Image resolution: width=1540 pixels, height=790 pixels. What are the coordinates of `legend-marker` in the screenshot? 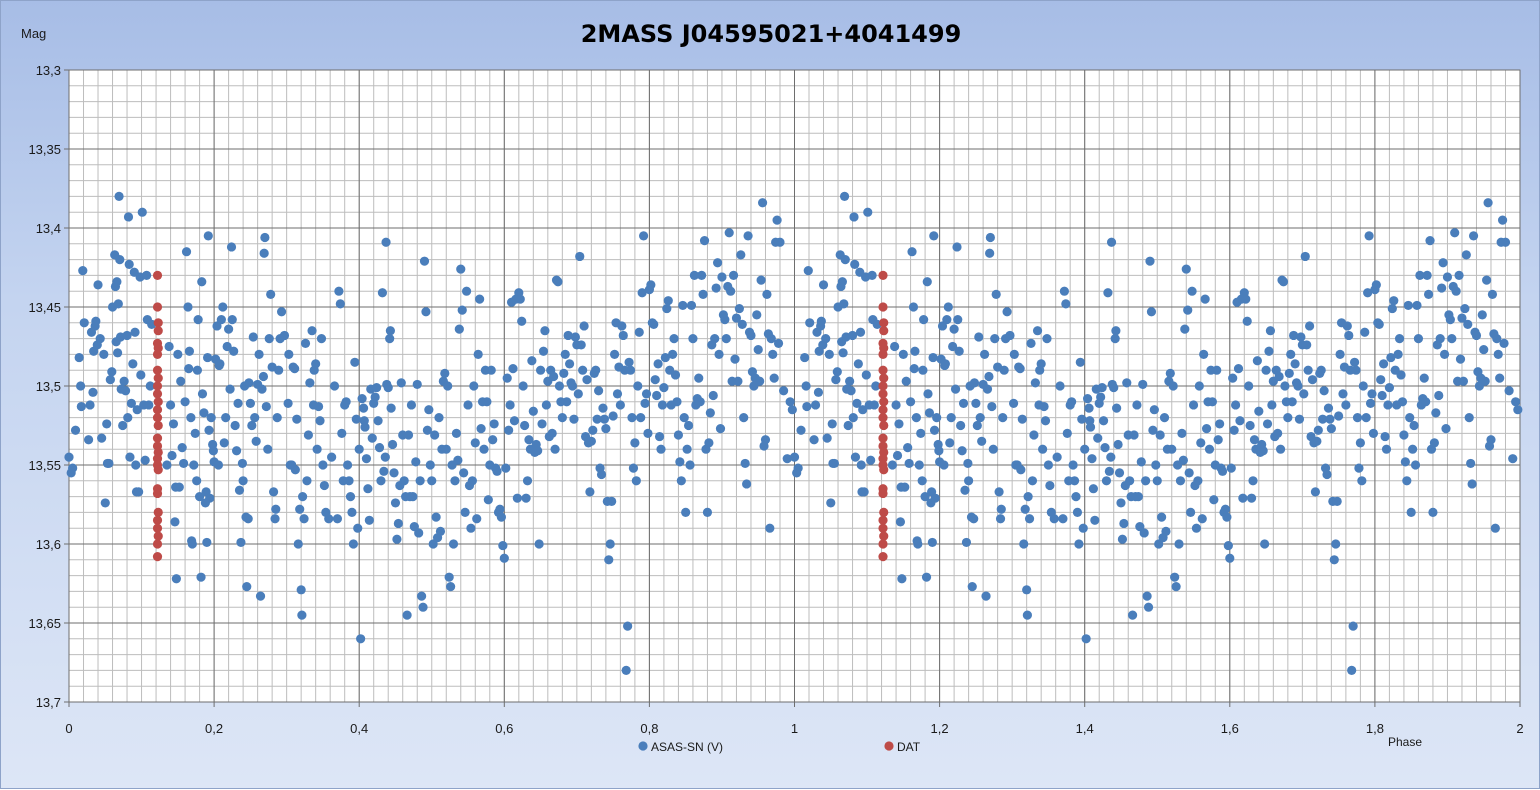 It's located at (643, 746).